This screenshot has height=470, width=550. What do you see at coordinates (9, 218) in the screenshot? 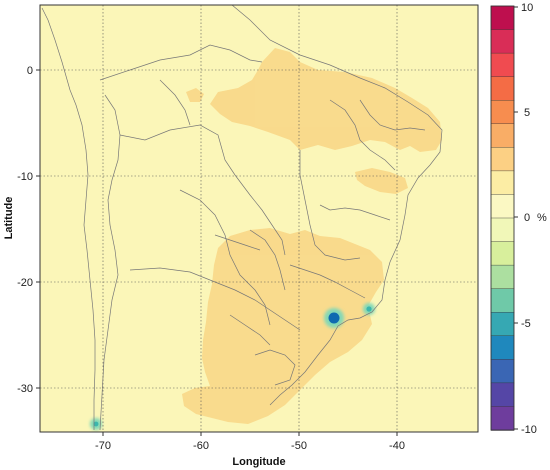
I see `y-axis-title: Latitude` at bounding box center [9, 218].